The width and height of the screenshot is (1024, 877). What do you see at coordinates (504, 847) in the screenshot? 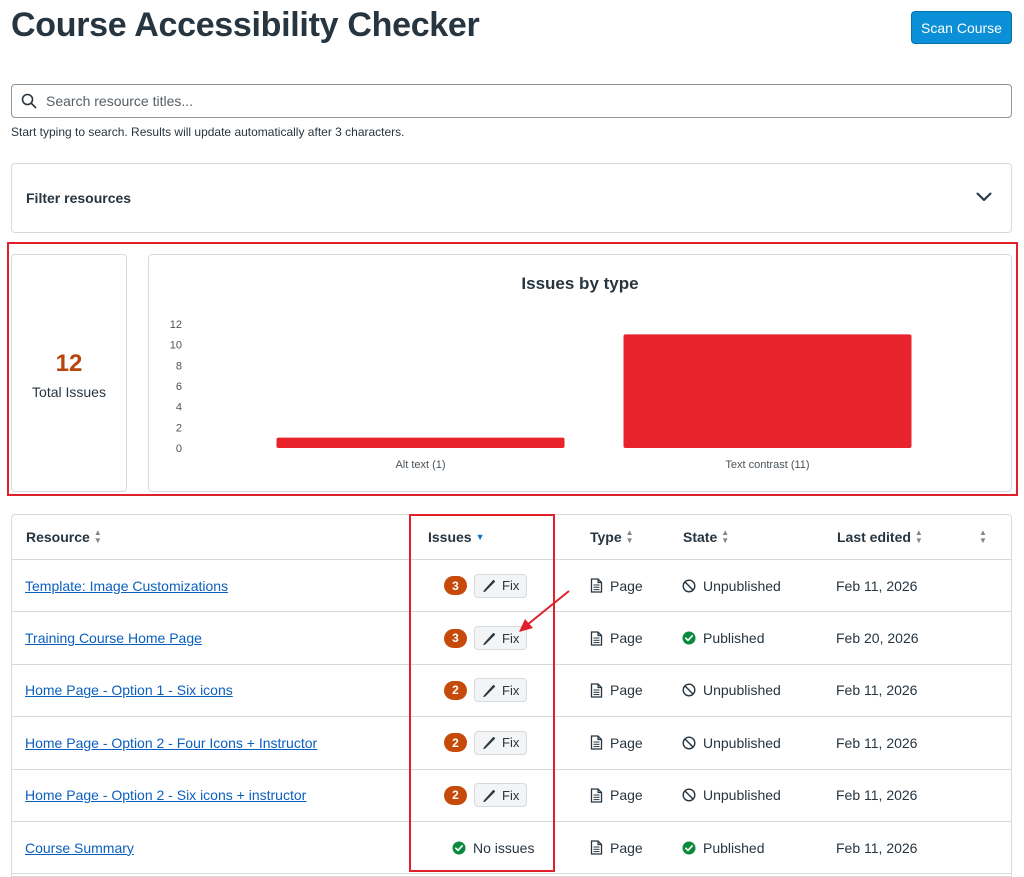
I see `no-issues-label: No issues` at bounding box center [504, 847].